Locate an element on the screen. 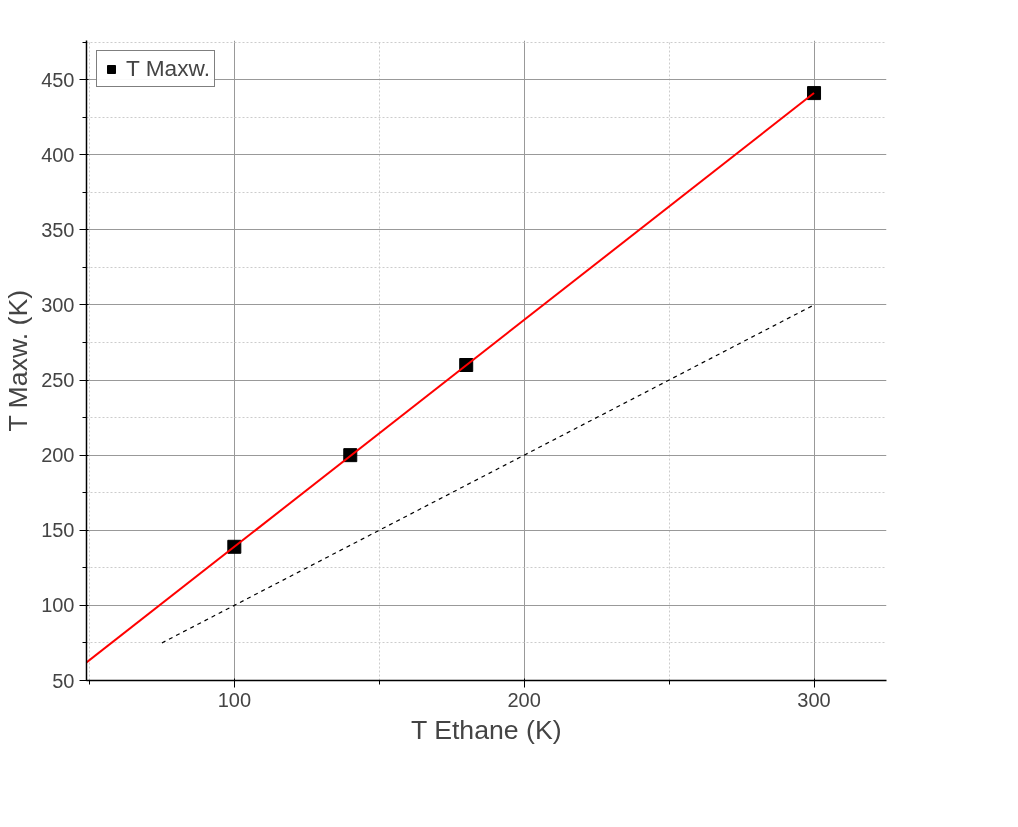 The width and height of the screenshot is (1018, 827). x-tick-label: 200 is located at coordinates (524, 699).